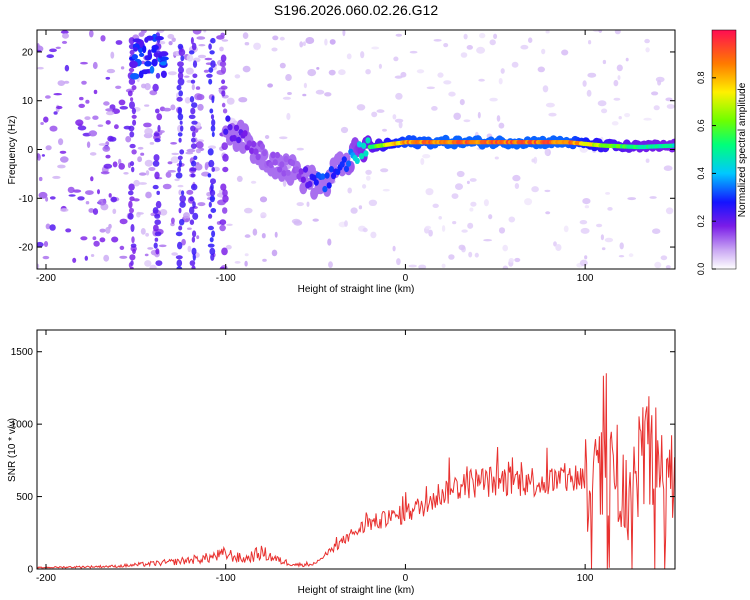 The height and width of the screenshot is (600, 750). What do you see at coordinates (12, 450) in the screenshot?
I see `snr-ylabel: SNR (10 * v/v)` at bounding box center [12, 450].